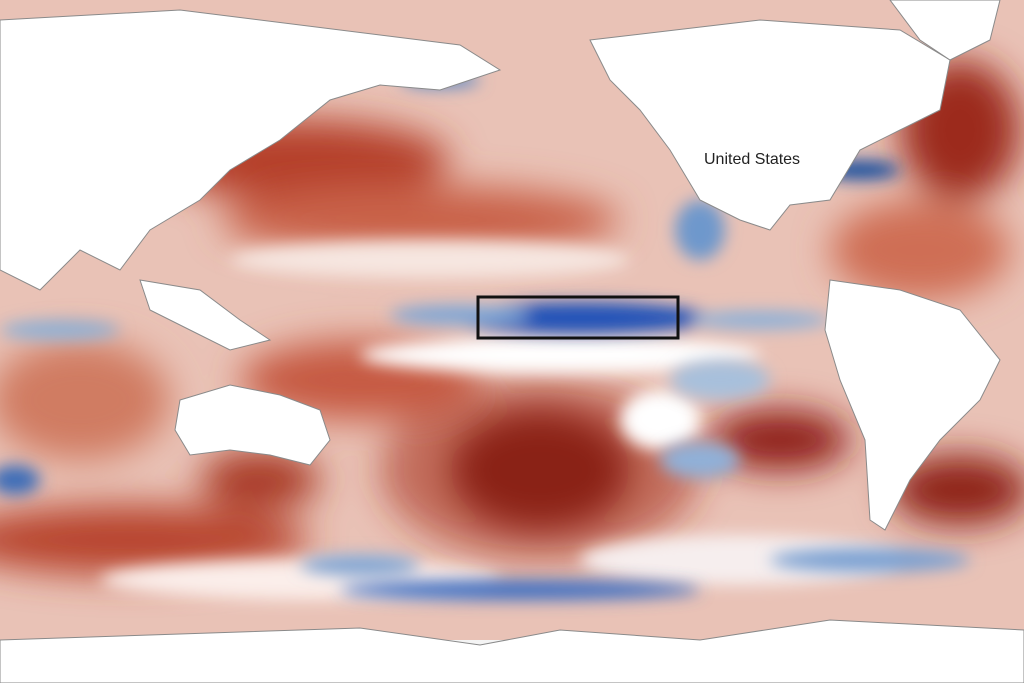 This screenshot has height=683, width=1024. Describe the element at coordinates (205, 315) in the screenshot. I see `southeast-asia` at that location.